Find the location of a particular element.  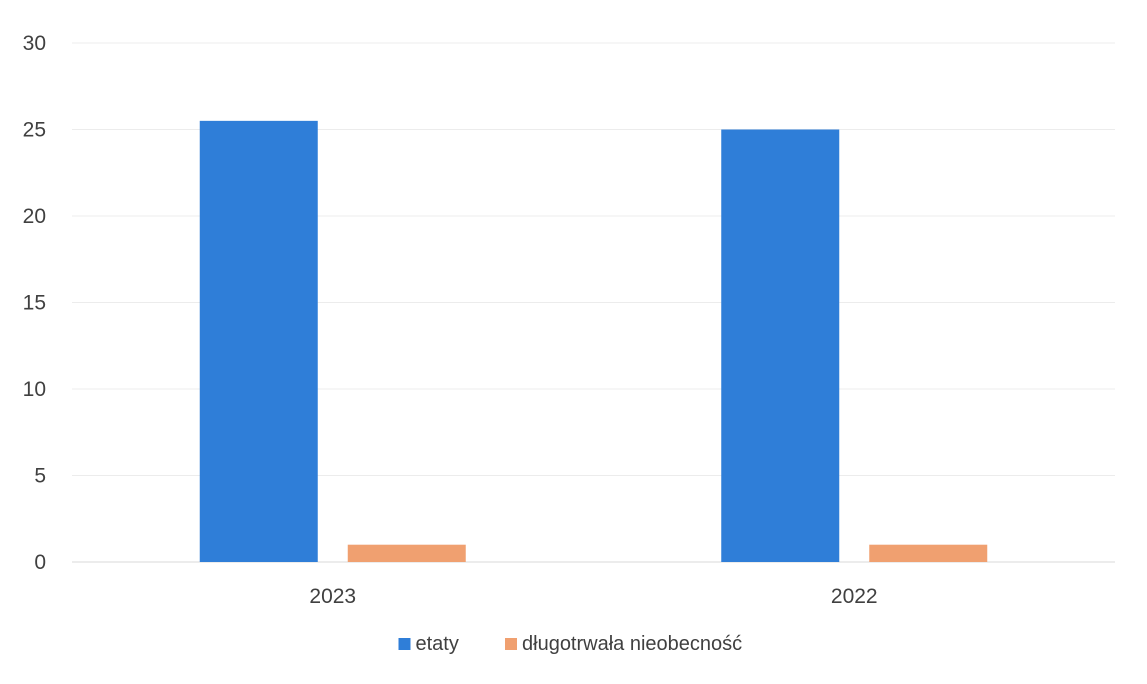

x-axis-ticks: 2023 2022 is located at coordinates (593, 596).